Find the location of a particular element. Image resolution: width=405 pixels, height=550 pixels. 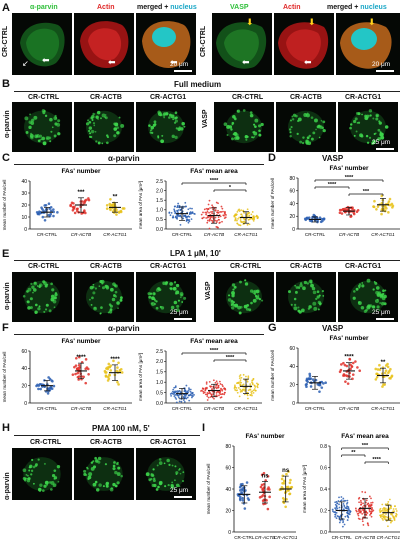

y-tick-label: 1.0 is located at coordinates (159, 383).